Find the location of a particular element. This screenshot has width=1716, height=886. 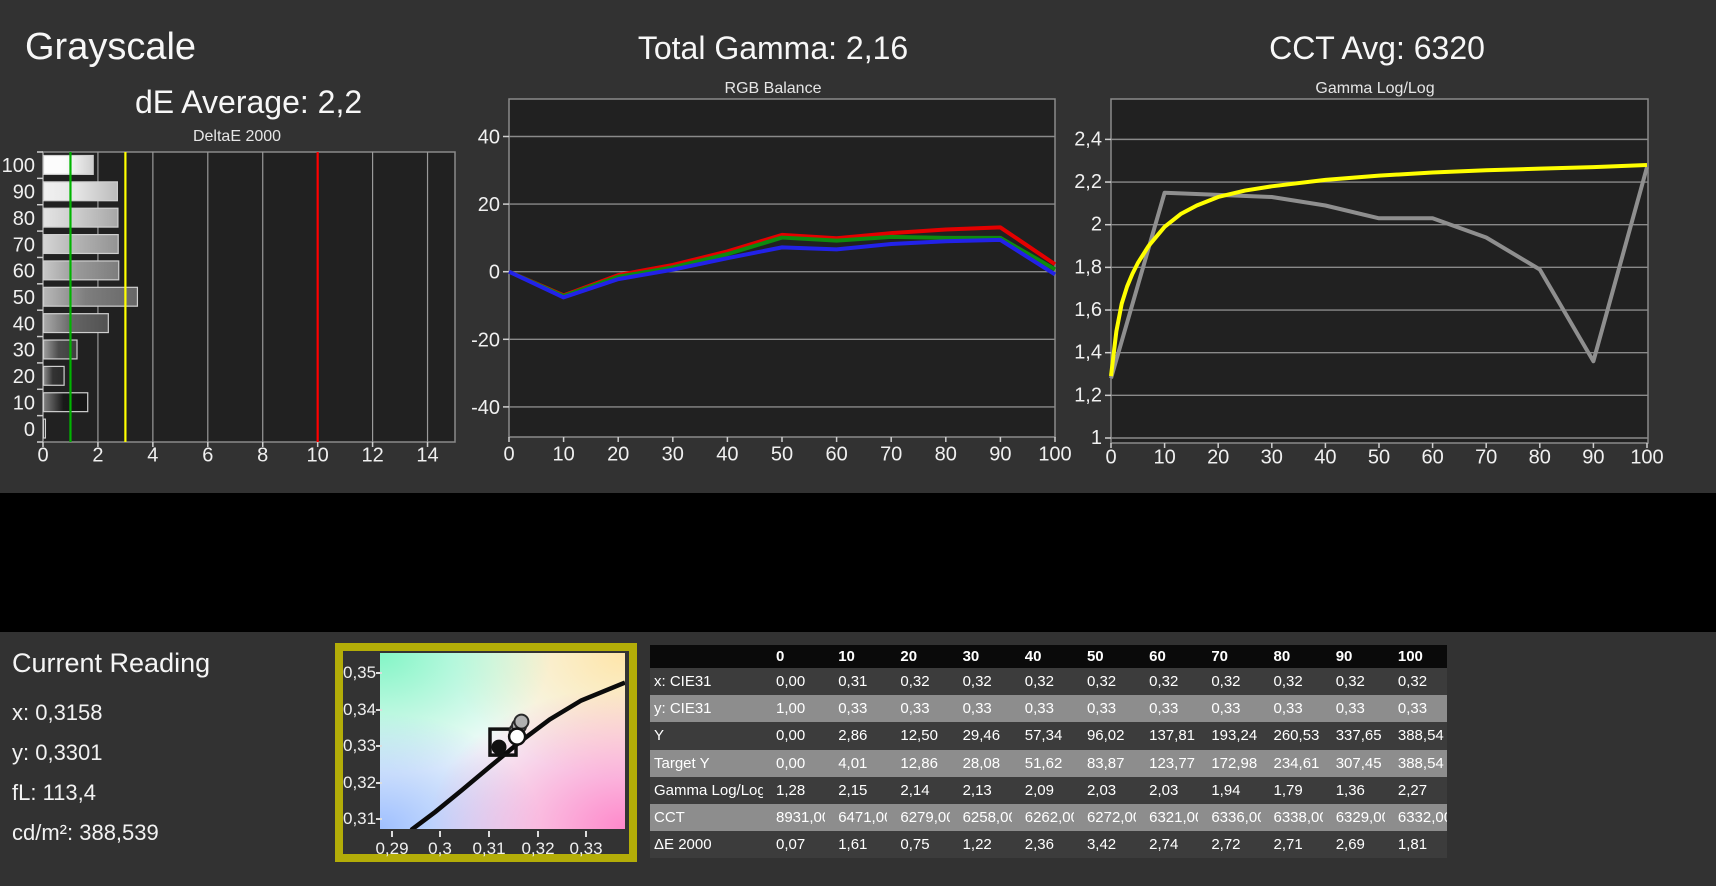

table-row-label: x: CIE31 is located at coordinates (683, 681).